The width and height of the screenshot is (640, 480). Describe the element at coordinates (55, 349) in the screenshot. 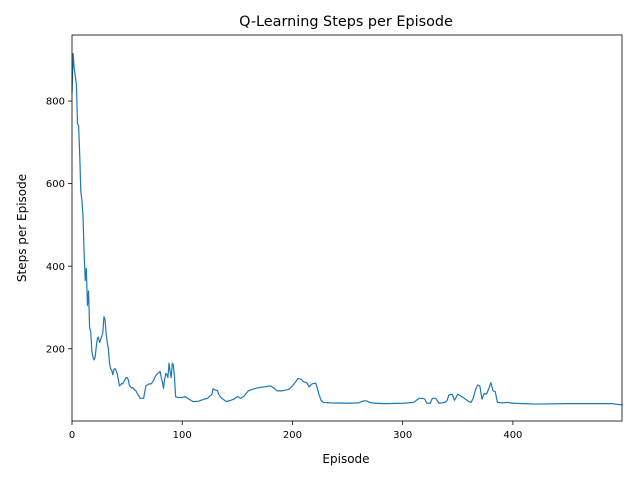

I see `y-tick-label: 200` at that location.